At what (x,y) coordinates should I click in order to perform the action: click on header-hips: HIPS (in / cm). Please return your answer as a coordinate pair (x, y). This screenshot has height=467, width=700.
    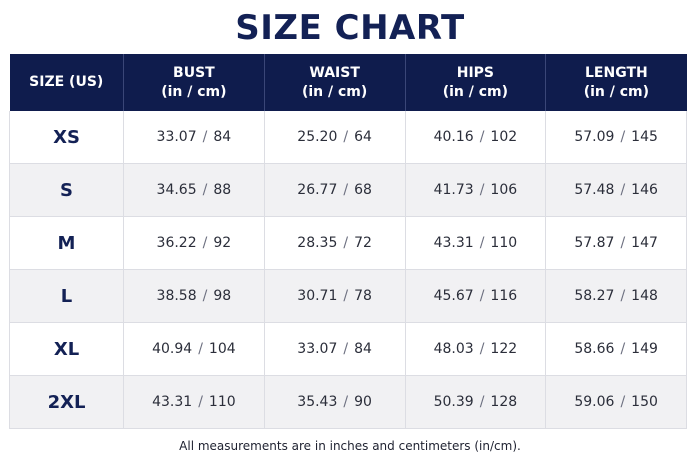
    Looking at the image, I should click on (476, 82).